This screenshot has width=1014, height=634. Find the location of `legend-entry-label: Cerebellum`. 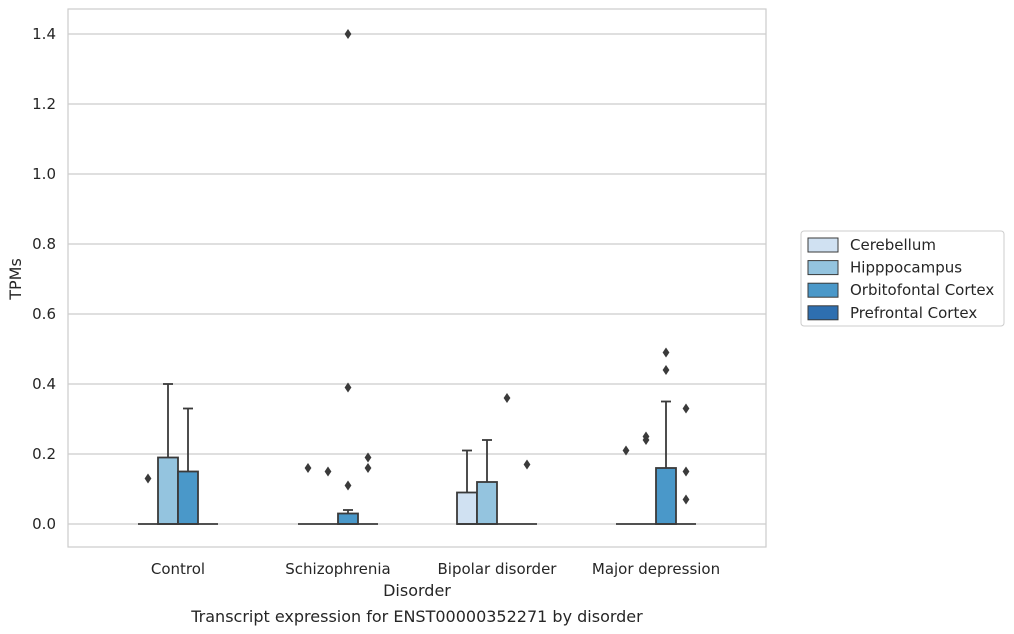

legend-entry-label: Cerebellum is located at coordinates (893, 245).